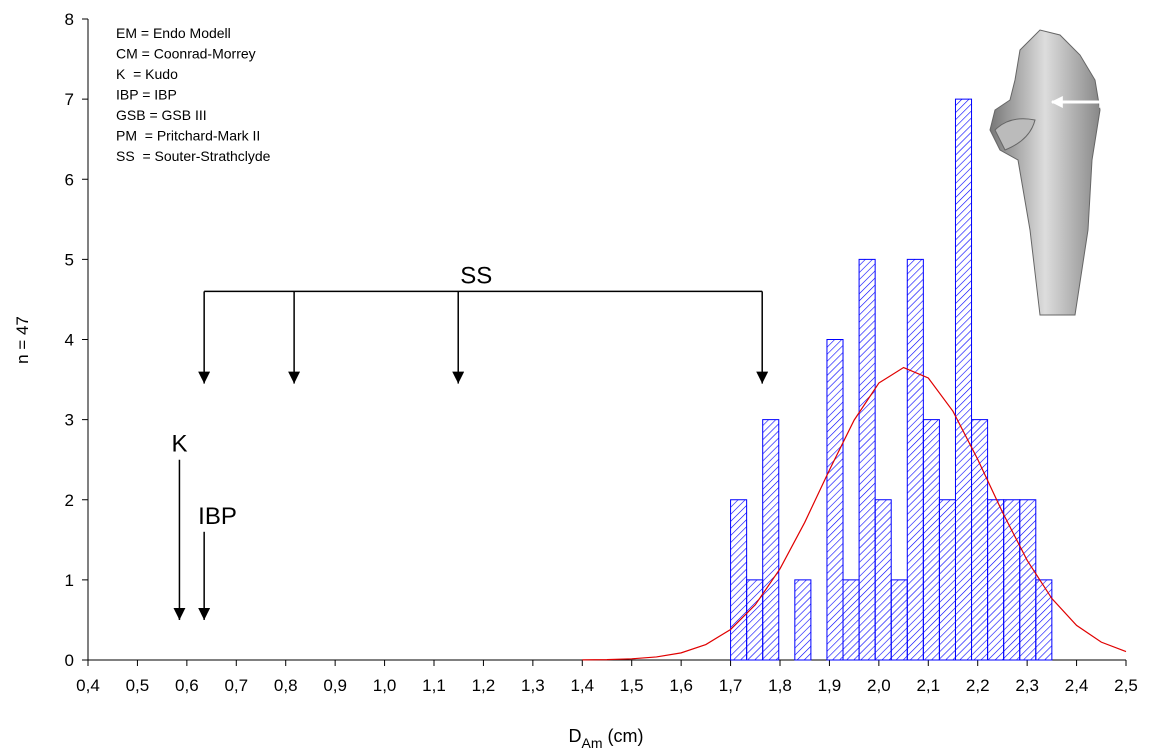 Image resolution: width=1151 pixels, height=754 pixels. What do you see at coordinates (69, 580) in the screenshot?
I see `y-tick-label: 1` at bounding box center [69, 580].